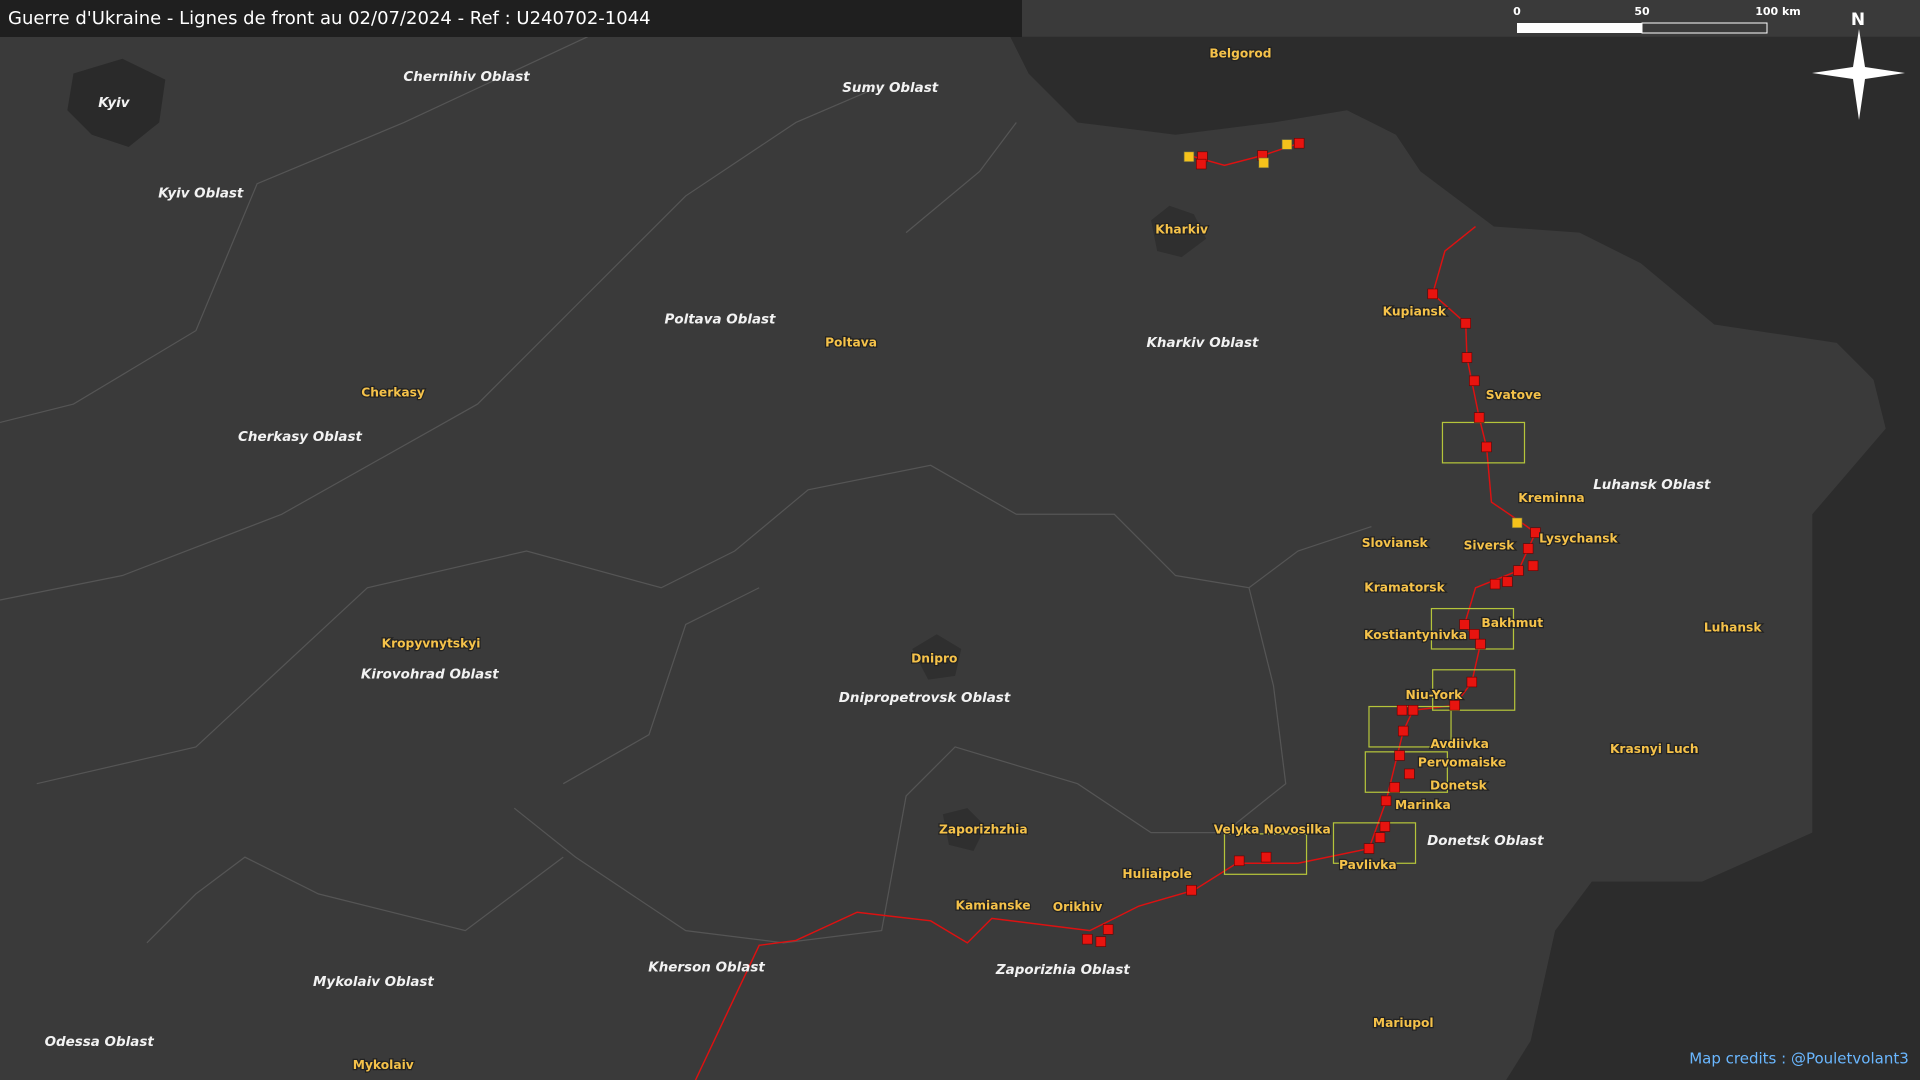 This screenshot has width=1920, height=1080. What do you see at coordinates (373, 982) in the screenshot?
I see `region-label: Mykolaiv Oblast` at bounding box center [373, 982].